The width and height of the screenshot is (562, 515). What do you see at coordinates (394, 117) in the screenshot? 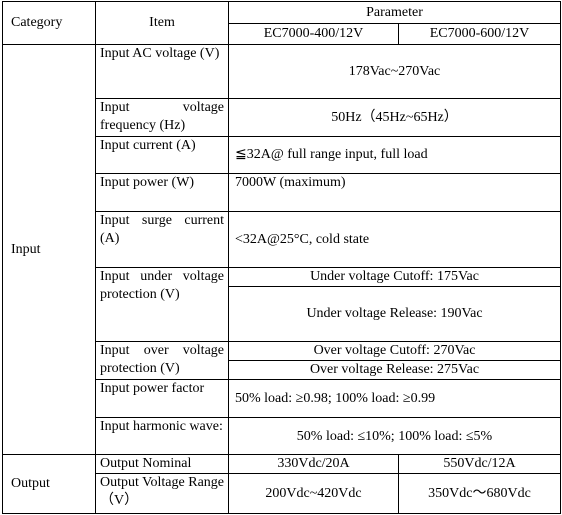
I see `value-cell: 50Hz（45Hz~65Hz）` at bounding box center [394, 117].